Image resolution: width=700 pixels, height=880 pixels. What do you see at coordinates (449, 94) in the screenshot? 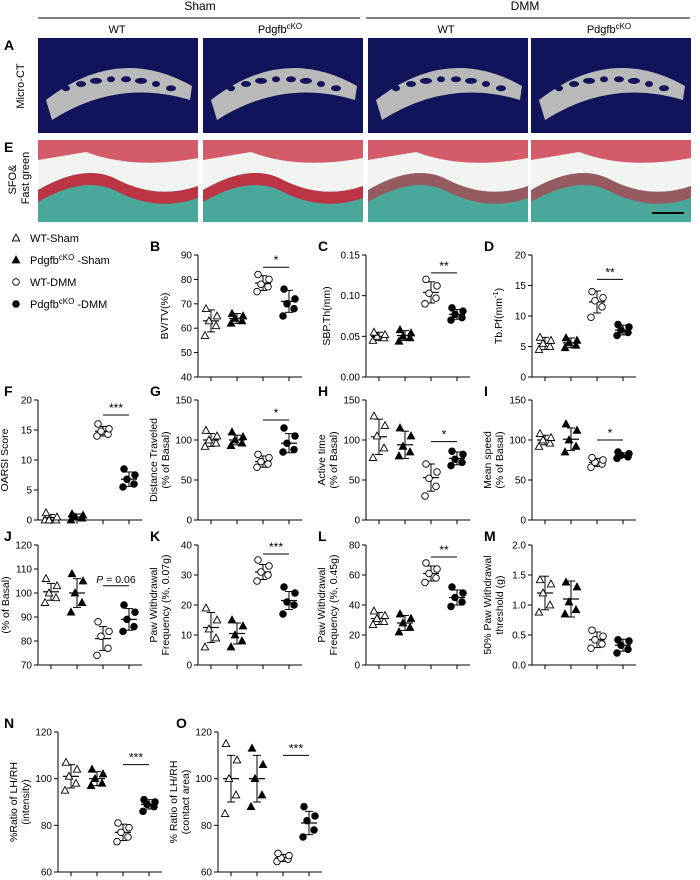
I see `bone-arch` at bounding box center [449, 94].